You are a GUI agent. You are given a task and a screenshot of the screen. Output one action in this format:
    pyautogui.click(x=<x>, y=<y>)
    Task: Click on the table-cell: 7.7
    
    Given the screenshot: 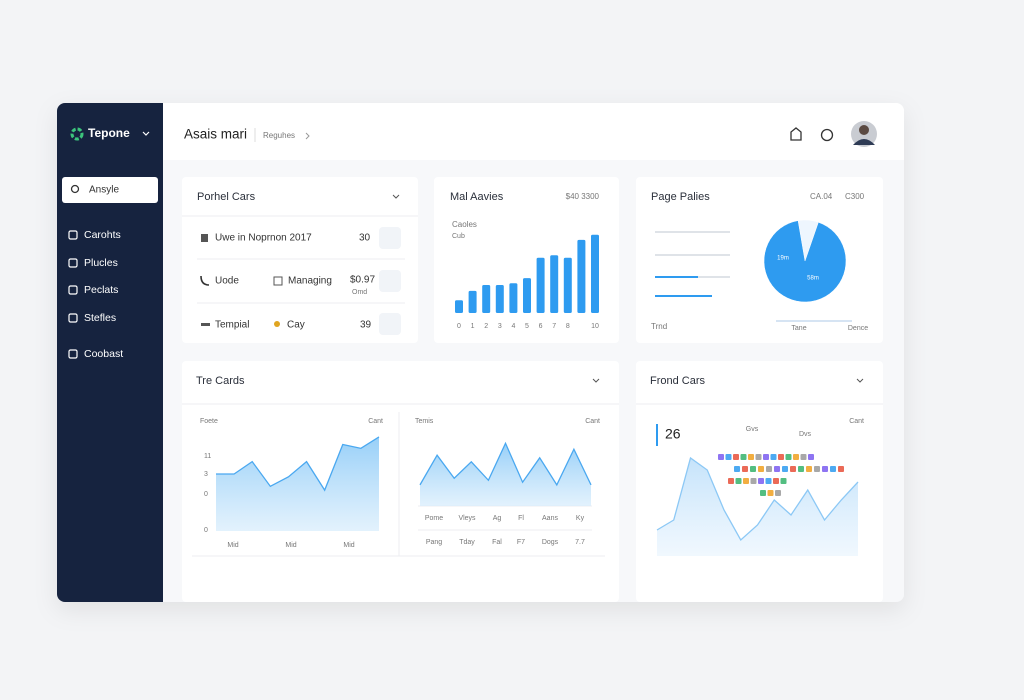 What is the action you would take?
    pyautogui.click(x=580, y=542)
    